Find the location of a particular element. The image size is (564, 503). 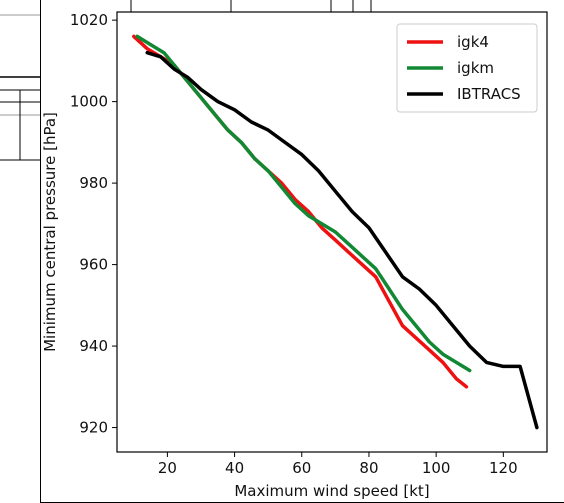

y-tick-label: 1020 is located at coordinates (89, 20).